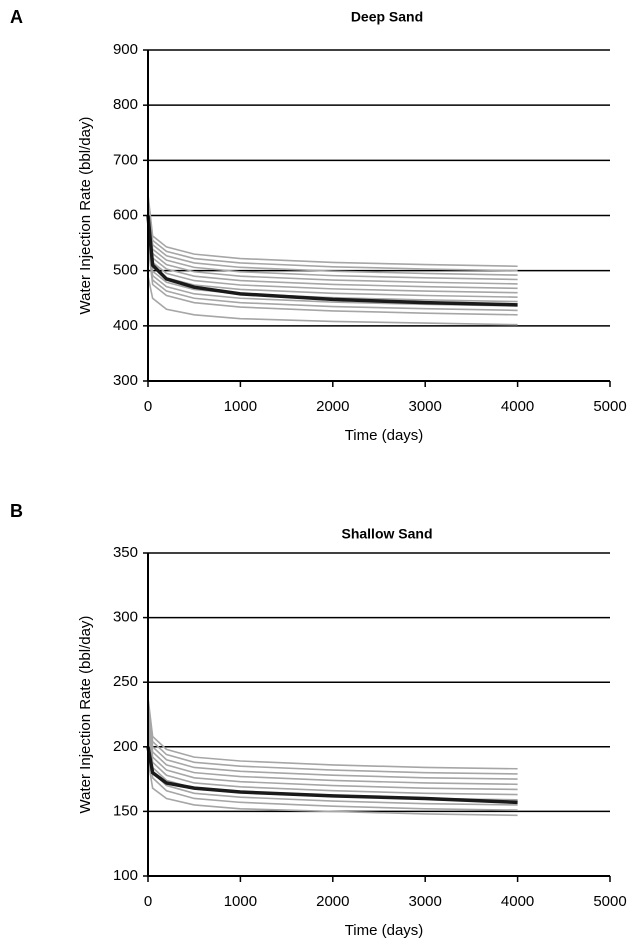  Describe the element at coordinates (125, 214) in the screenshot. I see `y-tick-label: 600` at that location.